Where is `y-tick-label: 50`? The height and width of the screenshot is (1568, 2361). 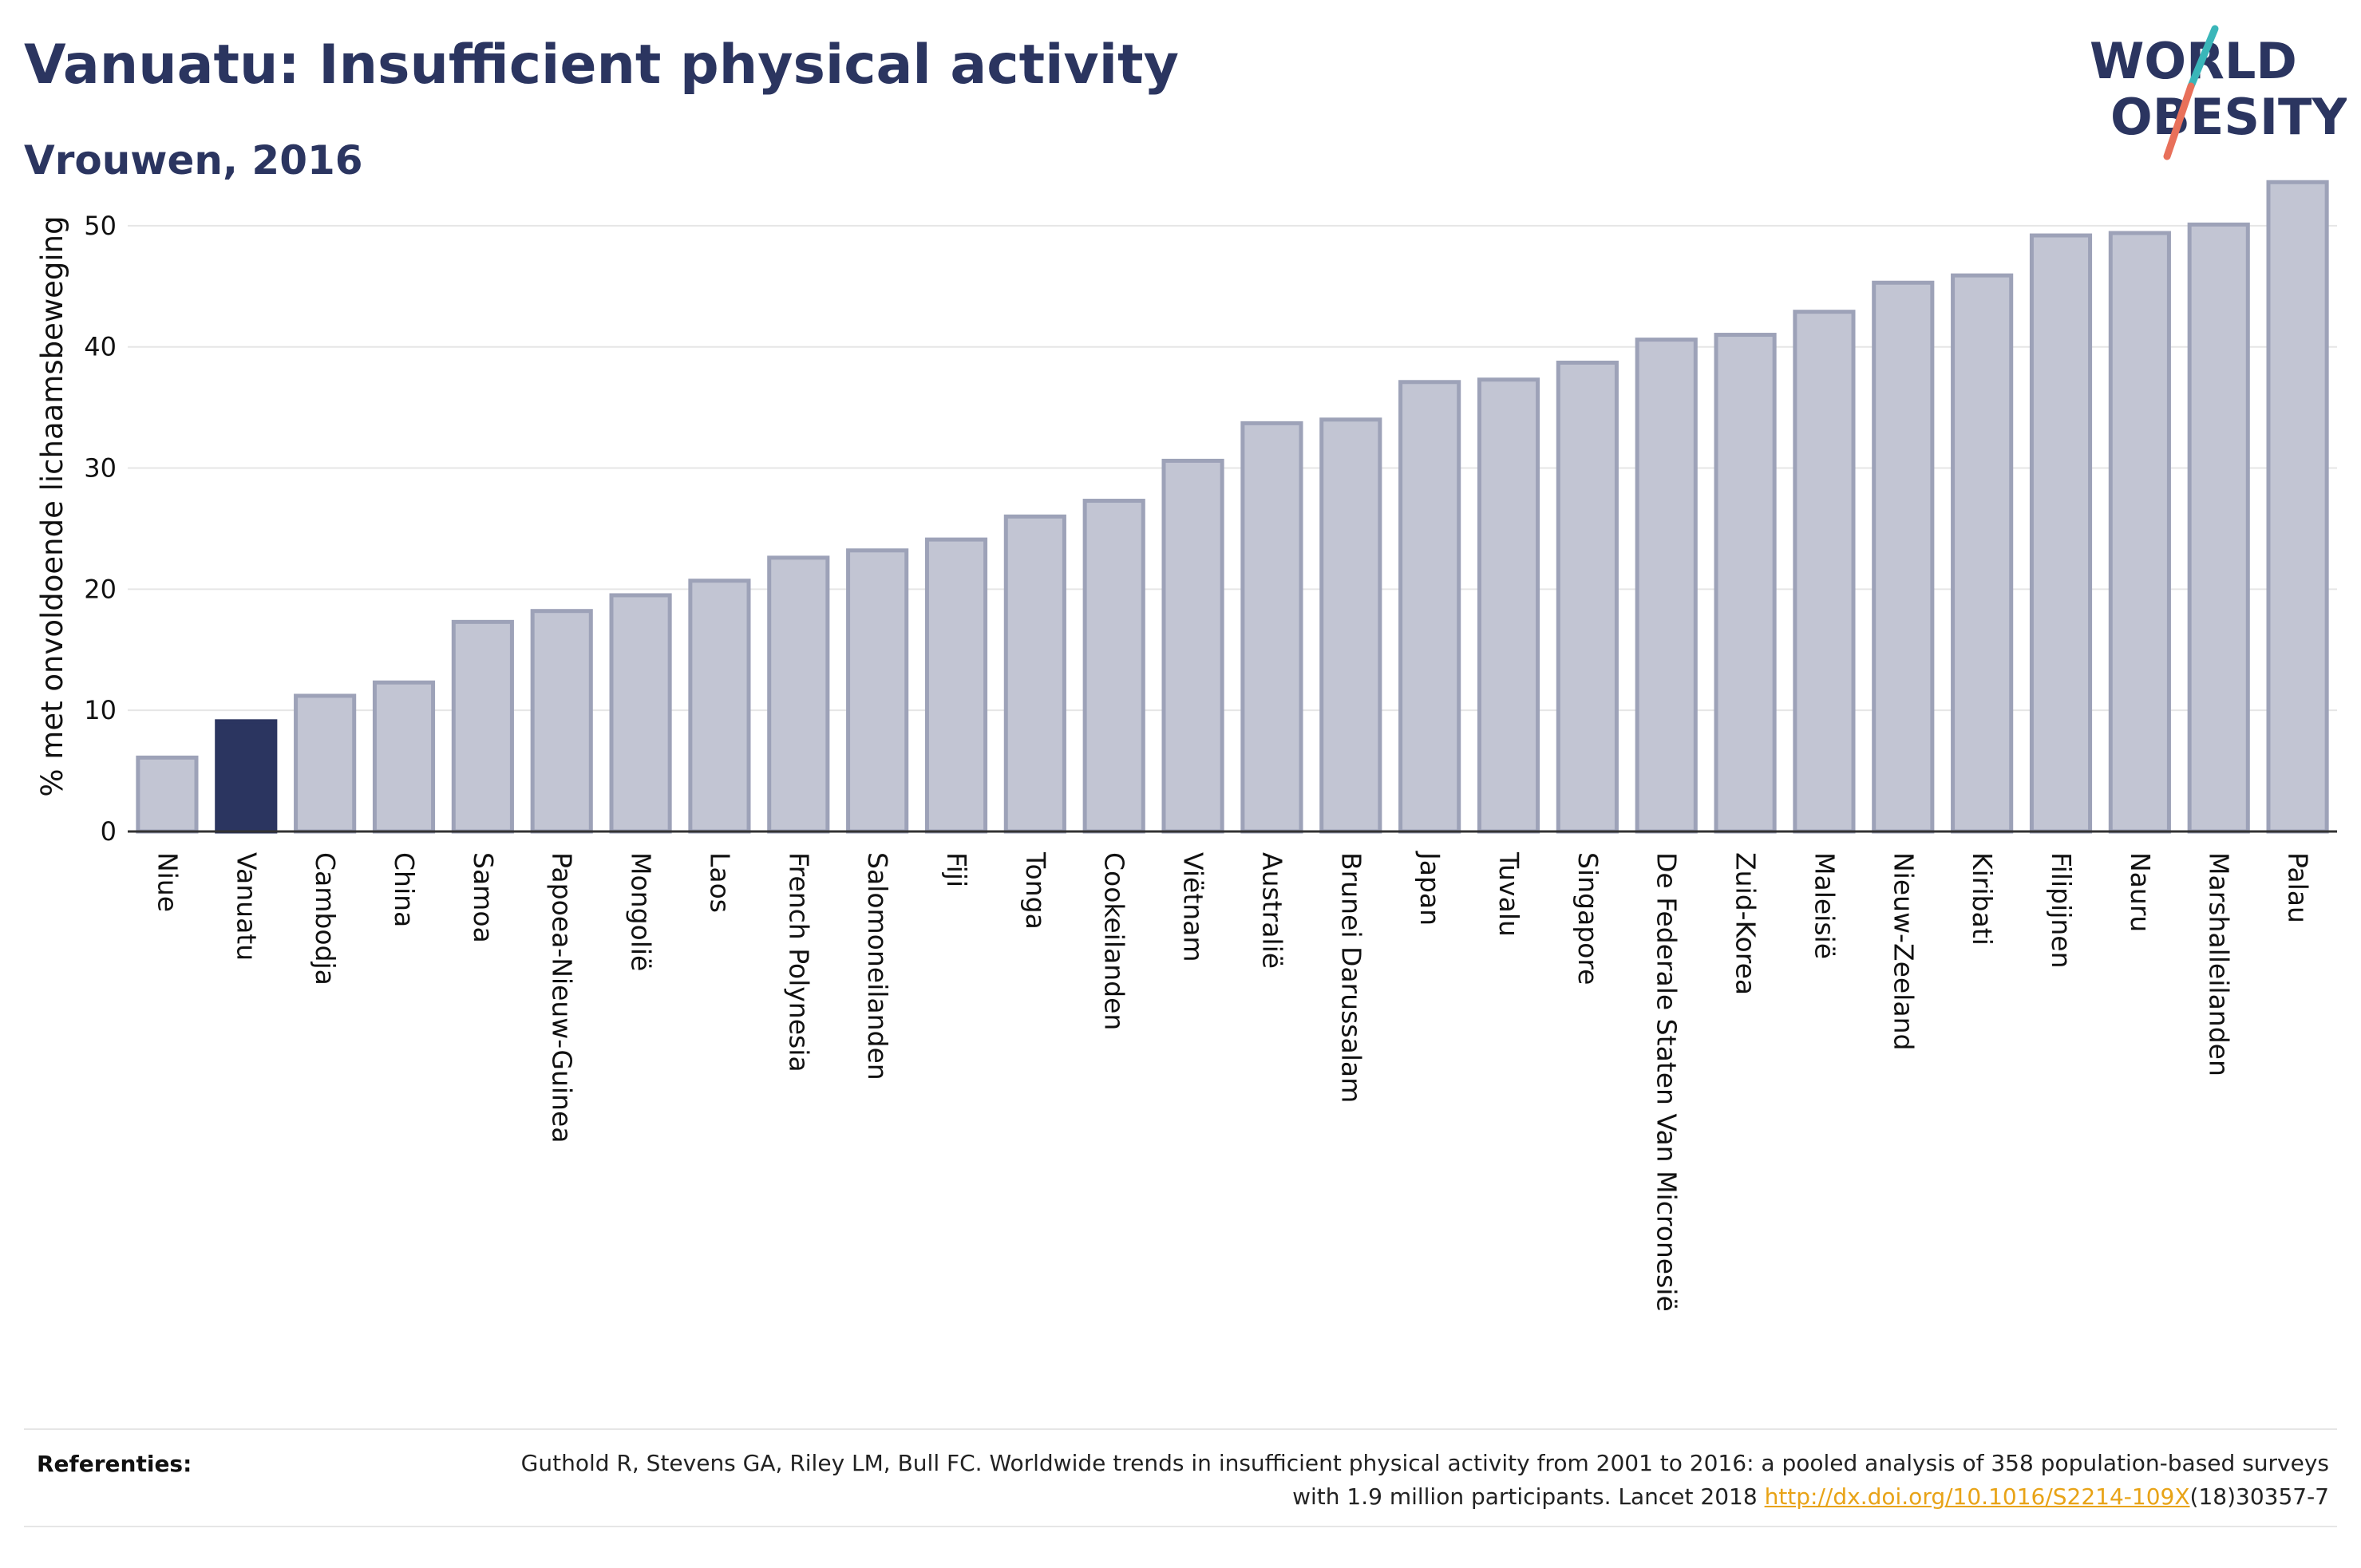
y-tick-label: 50 is located at coordinates (100, 226).